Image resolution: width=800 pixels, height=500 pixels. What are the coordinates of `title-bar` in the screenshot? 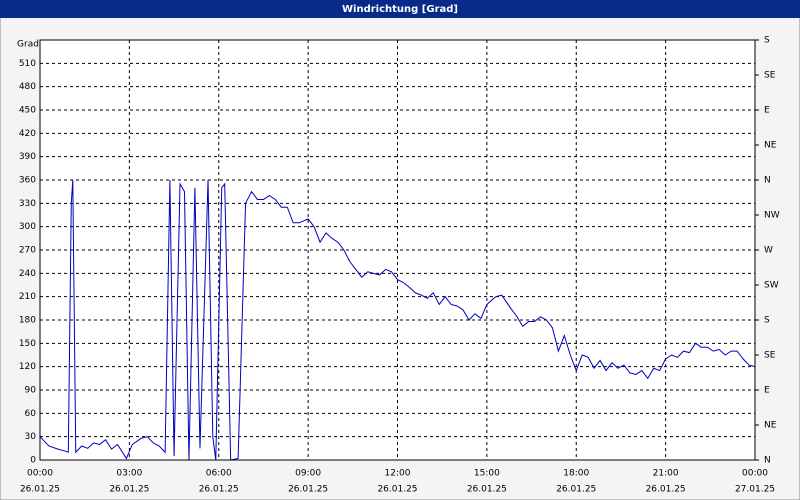 It's located at (400, 9).